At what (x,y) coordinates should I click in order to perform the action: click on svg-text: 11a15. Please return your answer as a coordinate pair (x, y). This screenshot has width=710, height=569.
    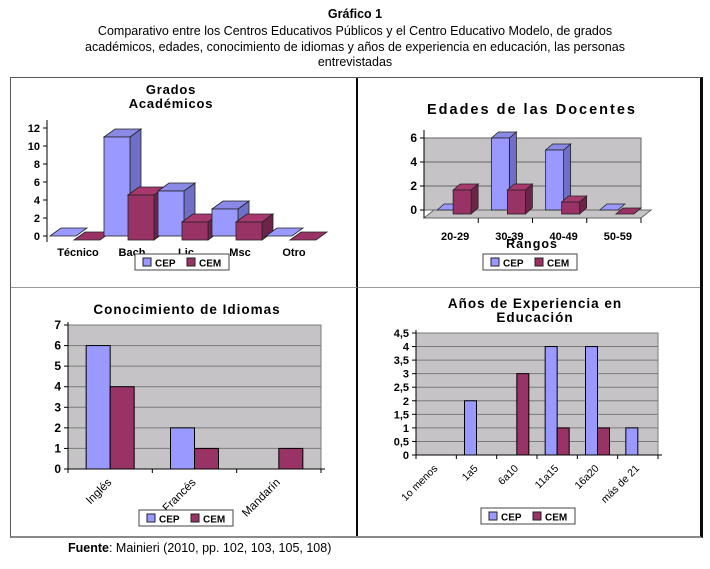
    Looking at the image, I should click on (547, 477).